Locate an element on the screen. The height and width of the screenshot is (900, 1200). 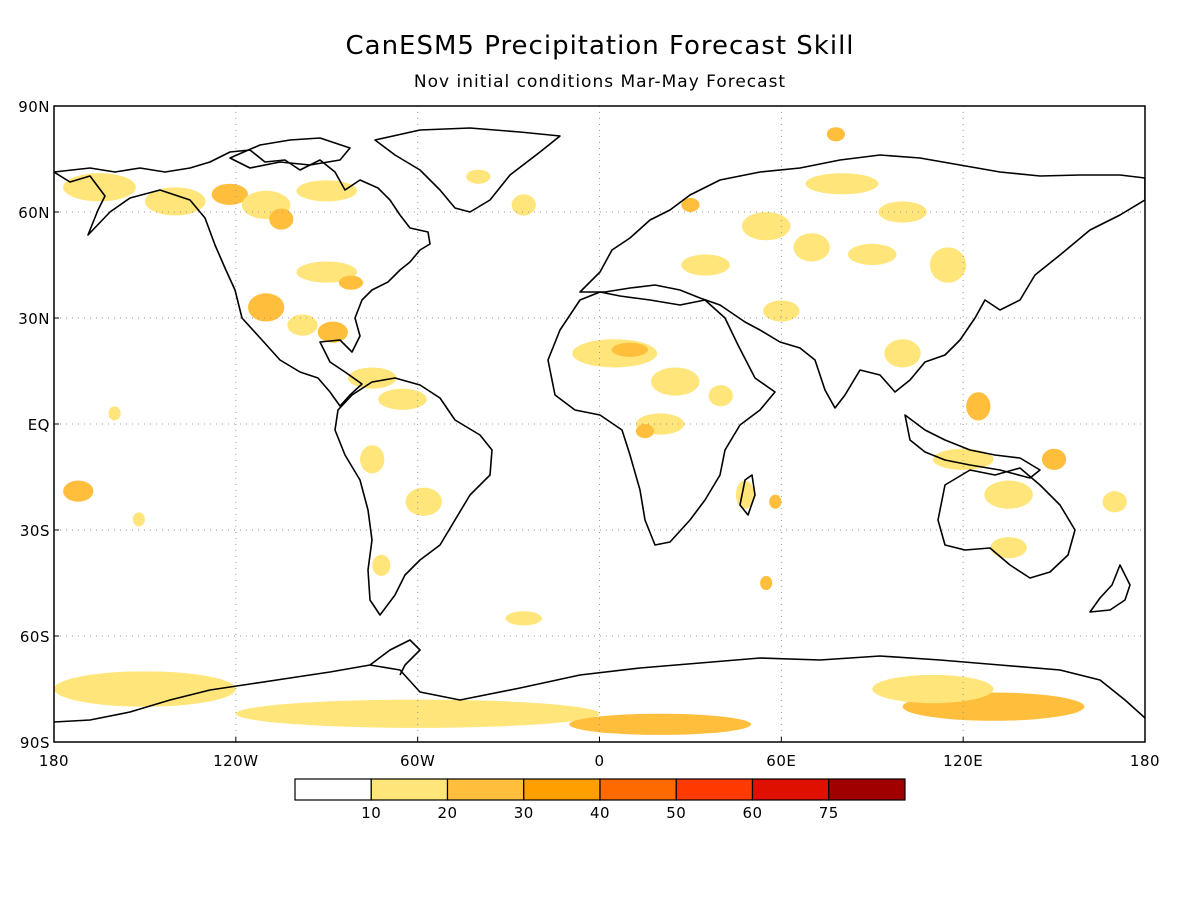
longitude-label: 120E is located at coordinates (963, 761).